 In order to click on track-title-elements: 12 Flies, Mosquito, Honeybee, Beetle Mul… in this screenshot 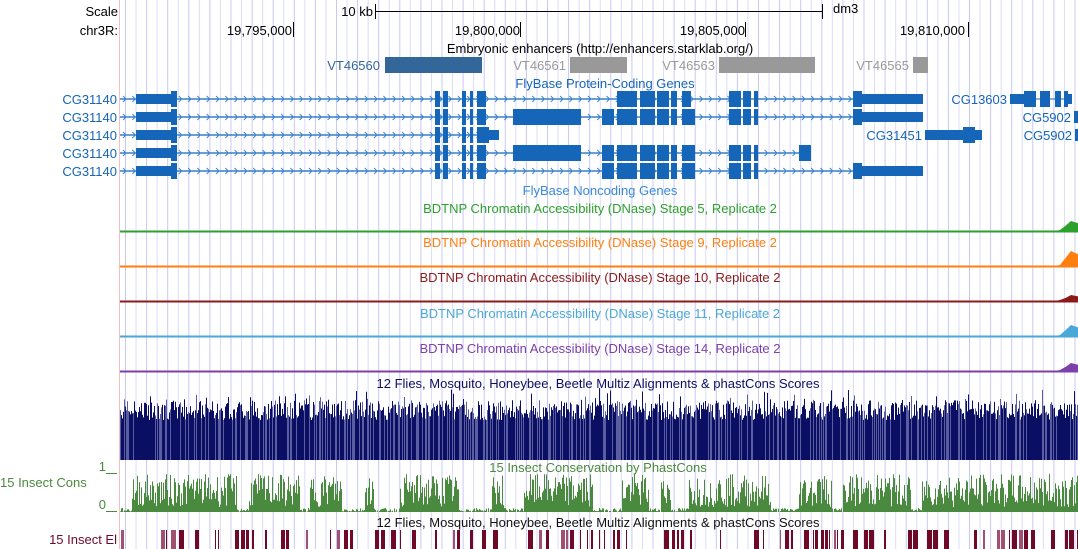, I will do `click(598, 522)`.